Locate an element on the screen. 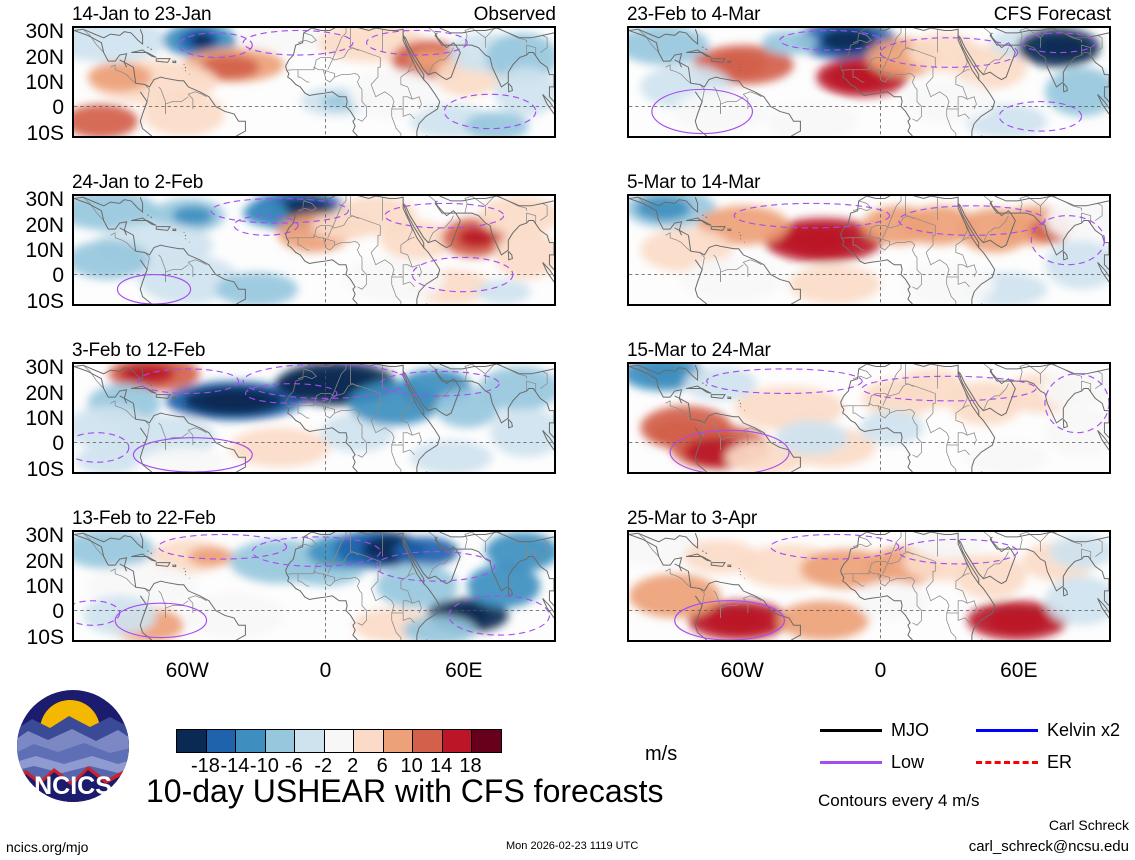 Image resolution: width=1135 pixels, height=860 pixels. legend-label: Kelvin x2 is located at coordinates (1084, 730).